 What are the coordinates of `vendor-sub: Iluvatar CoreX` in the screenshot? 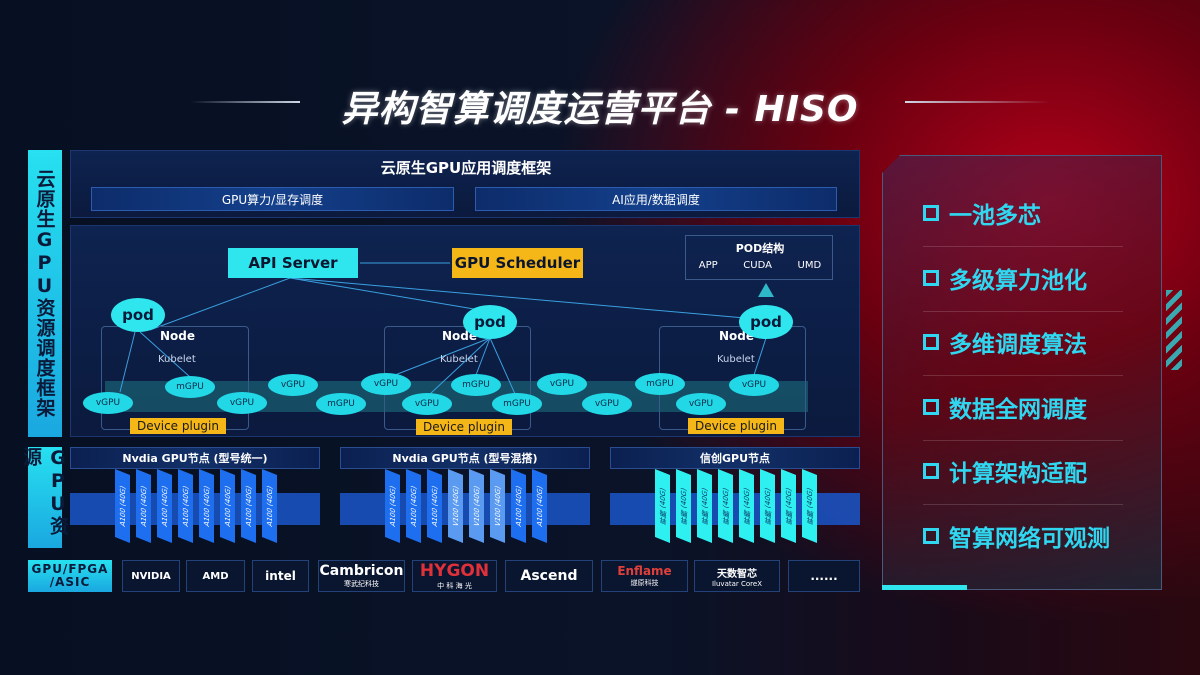 It's located at (736, 583).